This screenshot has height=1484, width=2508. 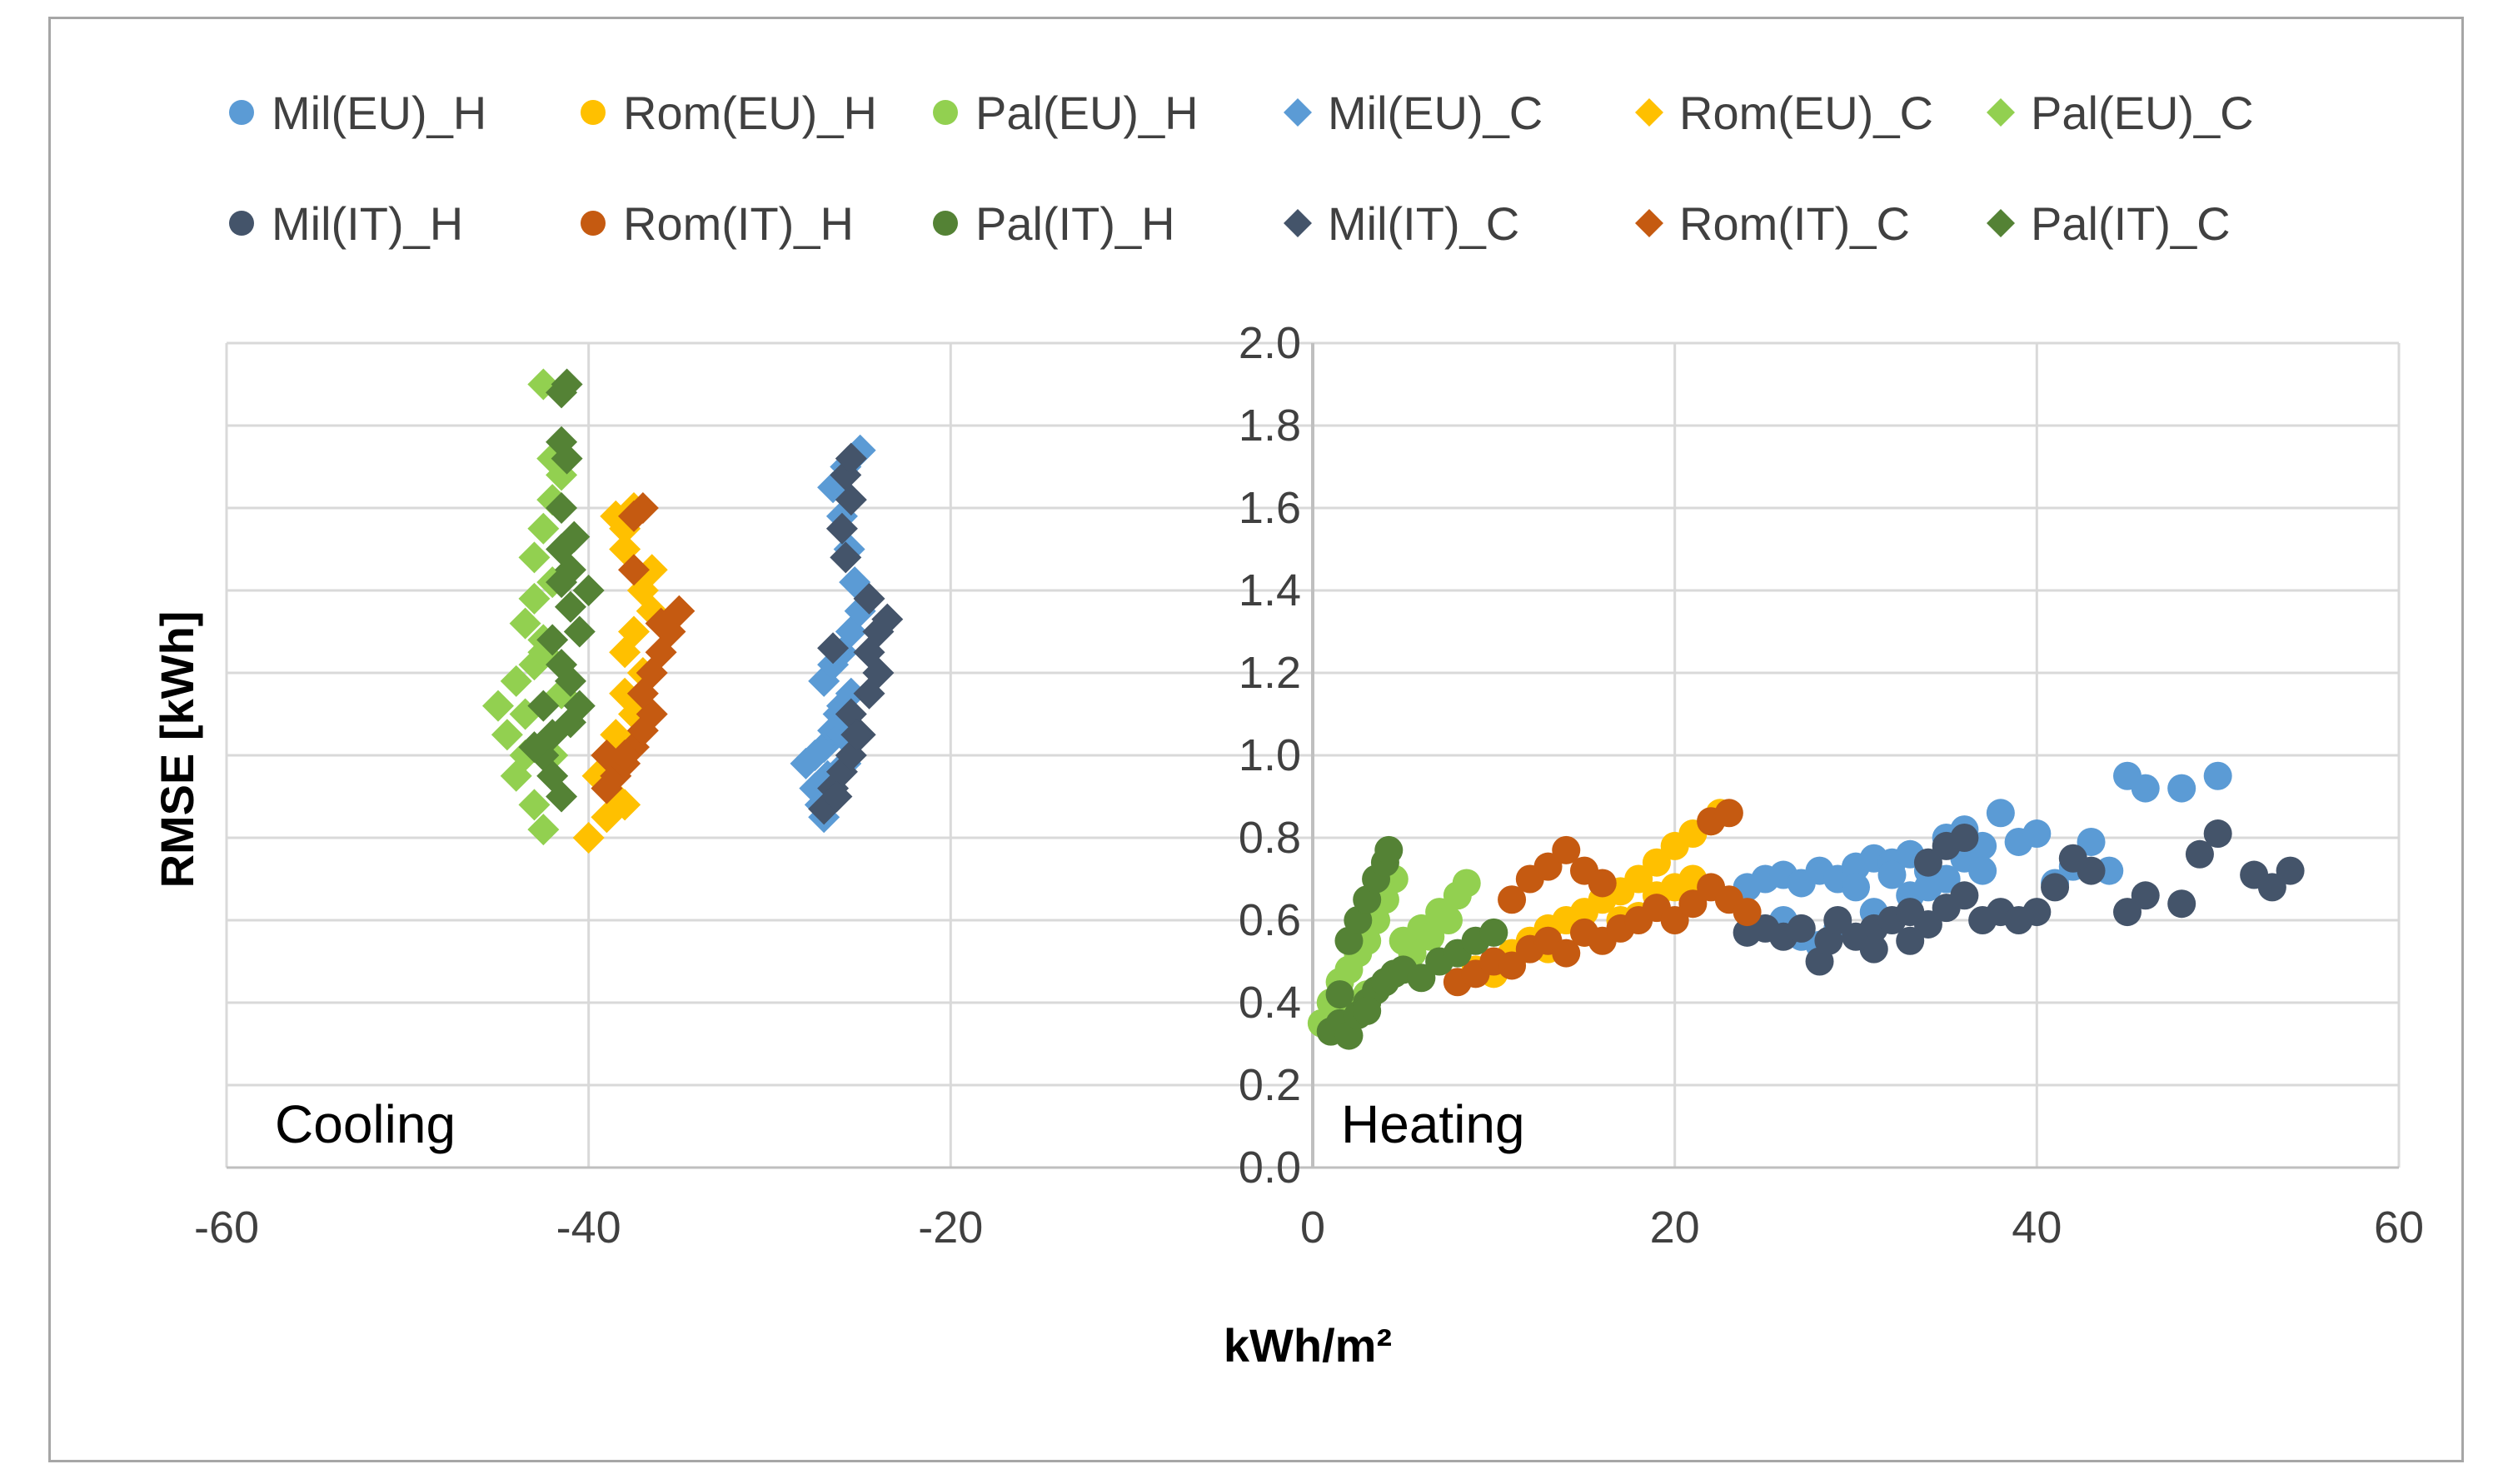 What do you see at coordinates (346, 223) in the screenshot?
I see `legend-item: Mil(IT)_H` at bounding box center [346, 223].